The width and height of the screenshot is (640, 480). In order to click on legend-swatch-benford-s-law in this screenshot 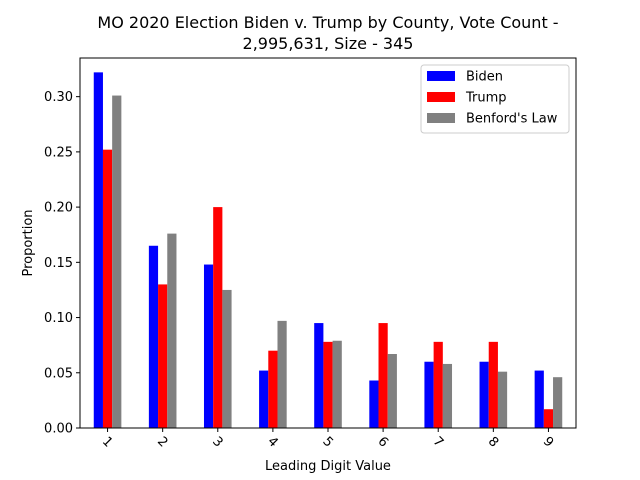, I will do `click(441, 118)`.